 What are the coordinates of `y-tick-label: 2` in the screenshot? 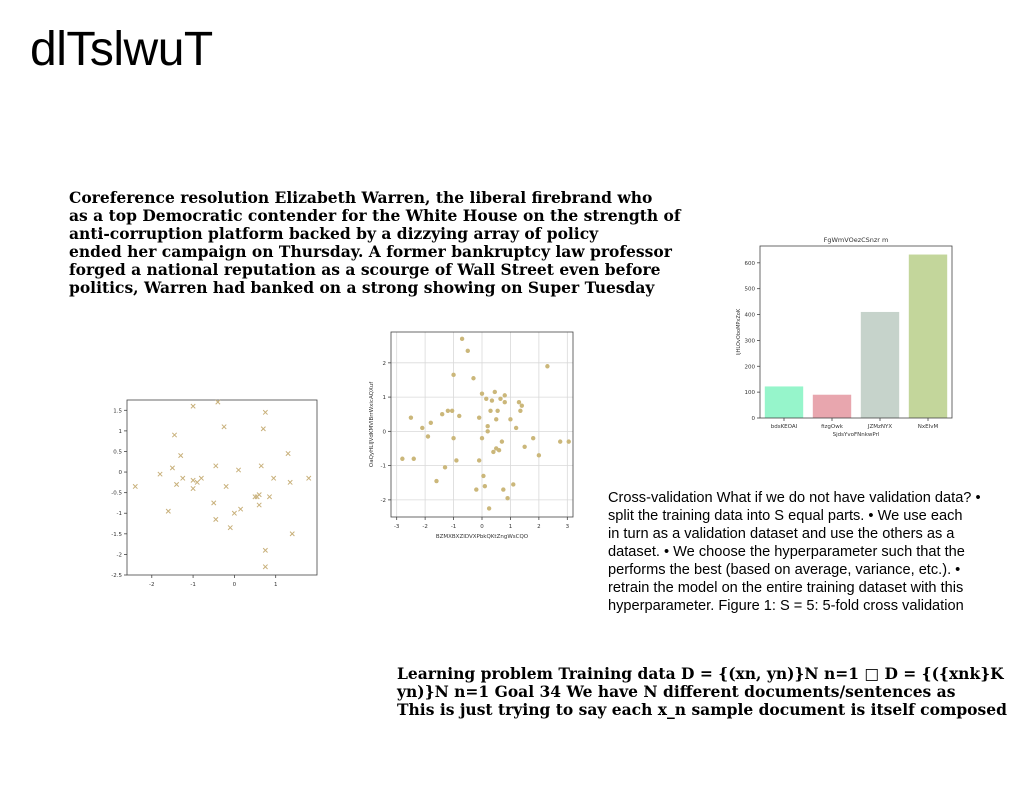 It's located at (385, 364).